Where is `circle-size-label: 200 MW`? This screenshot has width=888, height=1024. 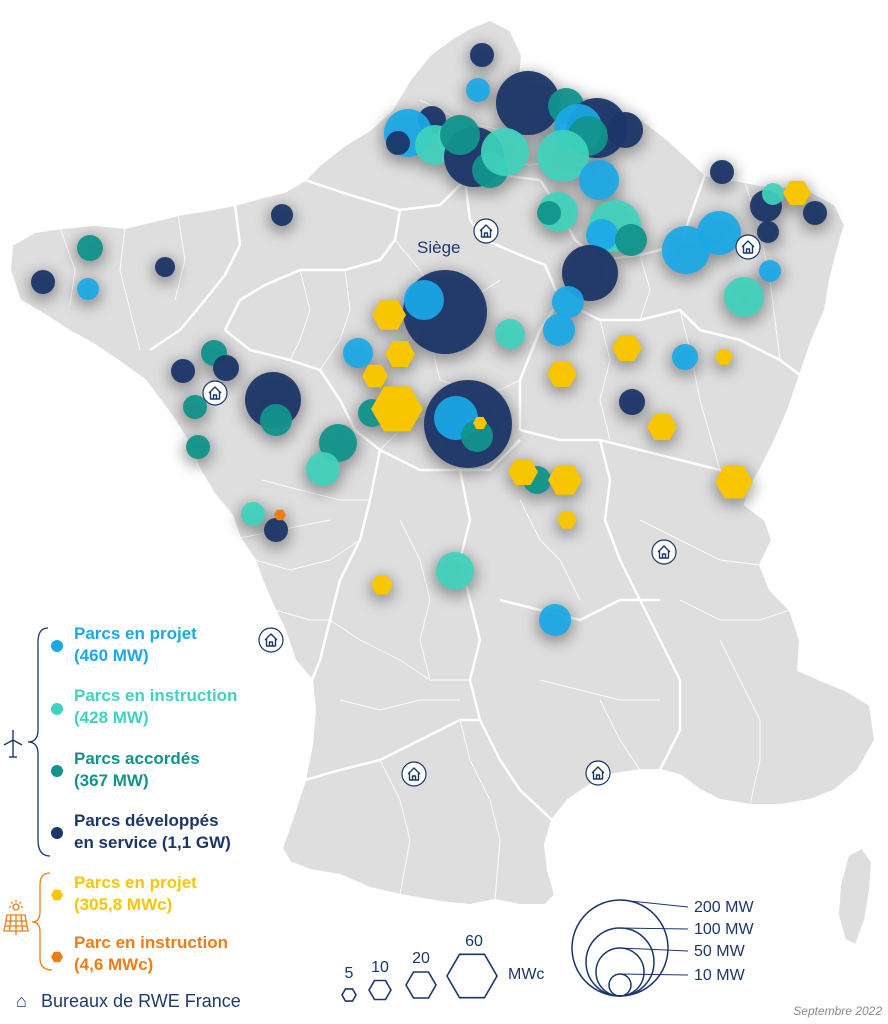 circle-size-label: 200 MW is located at coordinates (724, 907).